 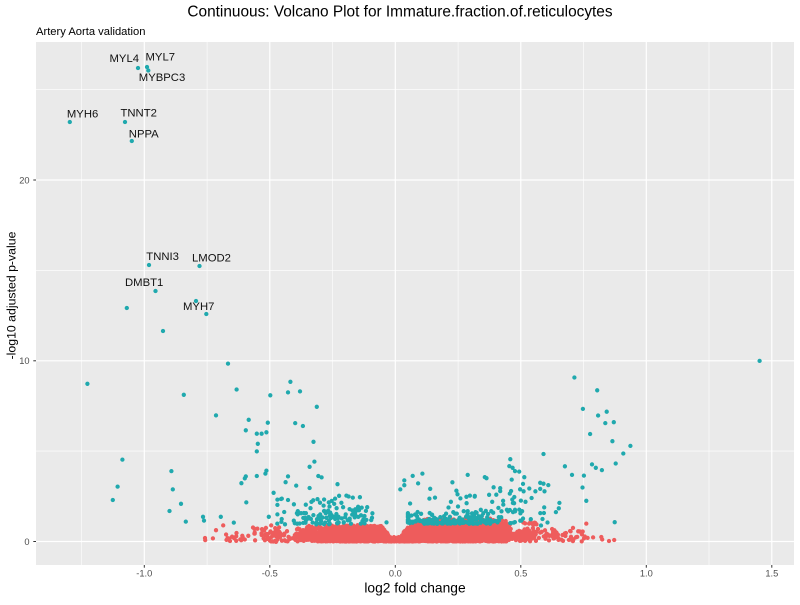 I want to click on svg-text: LMOD2, so click(x=211, y=259).